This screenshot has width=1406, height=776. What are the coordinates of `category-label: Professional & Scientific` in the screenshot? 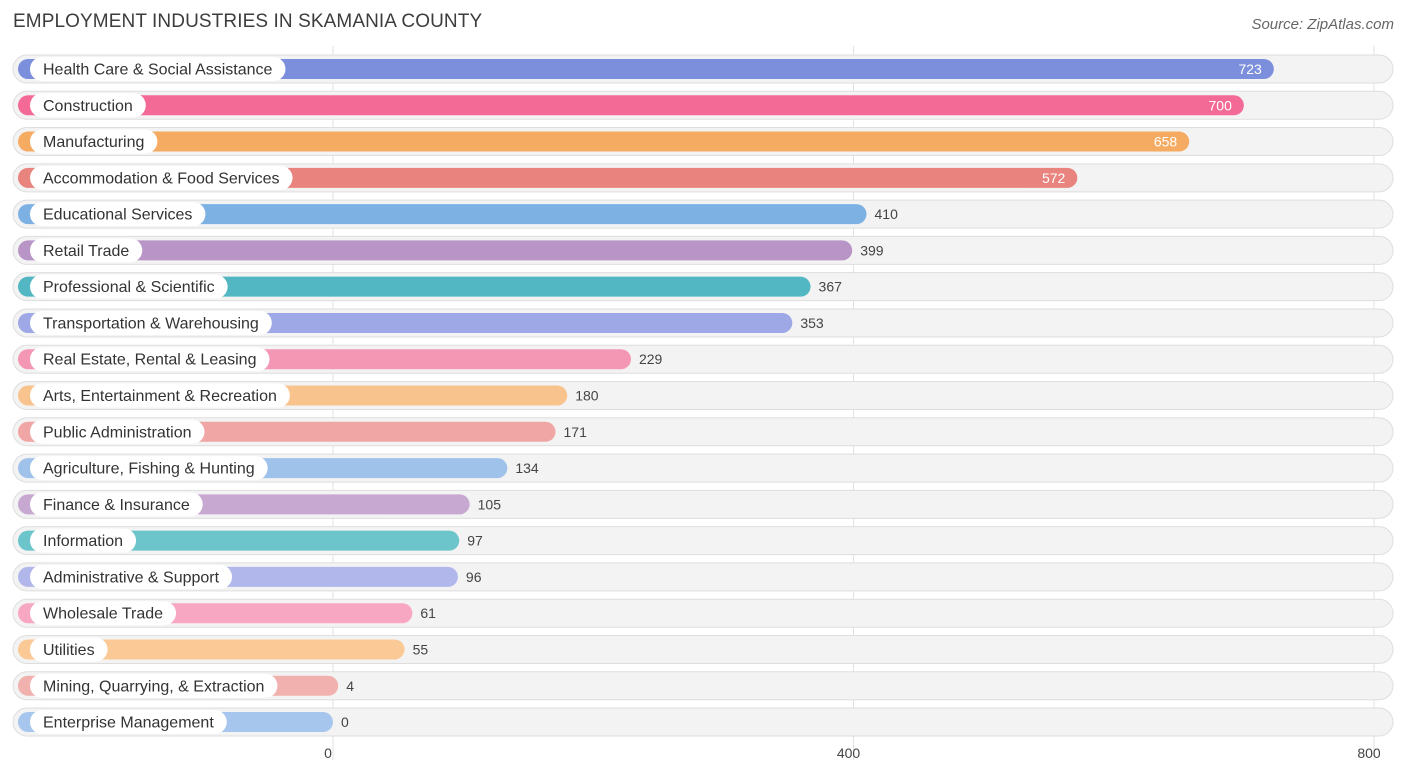 It's located at (129, 287).